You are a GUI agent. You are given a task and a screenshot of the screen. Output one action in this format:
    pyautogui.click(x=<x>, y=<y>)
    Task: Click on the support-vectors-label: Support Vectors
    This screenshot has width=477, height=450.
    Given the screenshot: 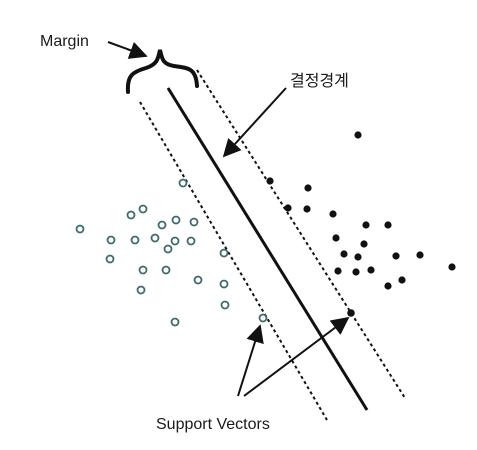 What is the action you would take?
    pyautogui.click(x=213, y=424)
    